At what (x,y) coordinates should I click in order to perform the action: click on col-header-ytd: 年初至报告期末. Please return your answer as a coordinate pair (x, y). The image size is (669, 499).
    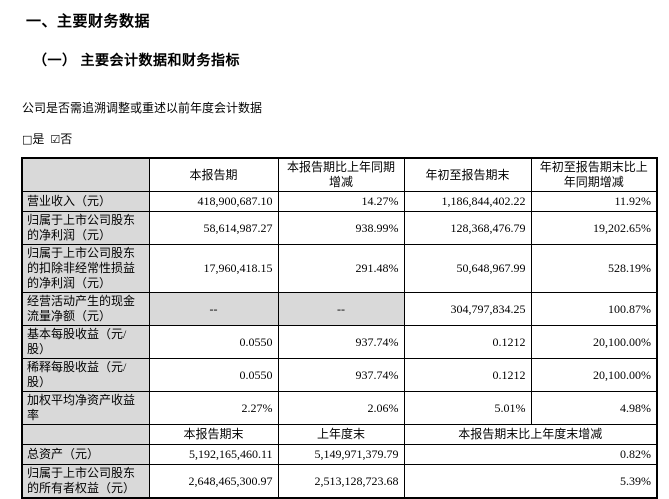
    Looking at the image, I should click on (467, 174).